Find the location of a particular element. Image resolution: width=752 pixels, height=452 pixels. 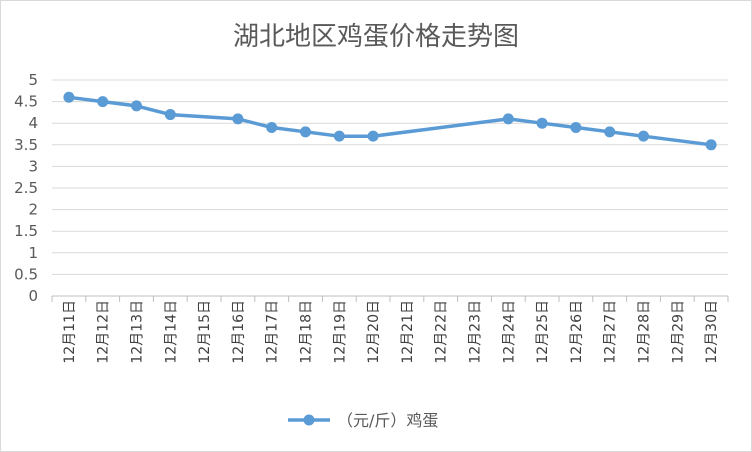

y-tick-label: 3 is located at coordinates (33, 166).